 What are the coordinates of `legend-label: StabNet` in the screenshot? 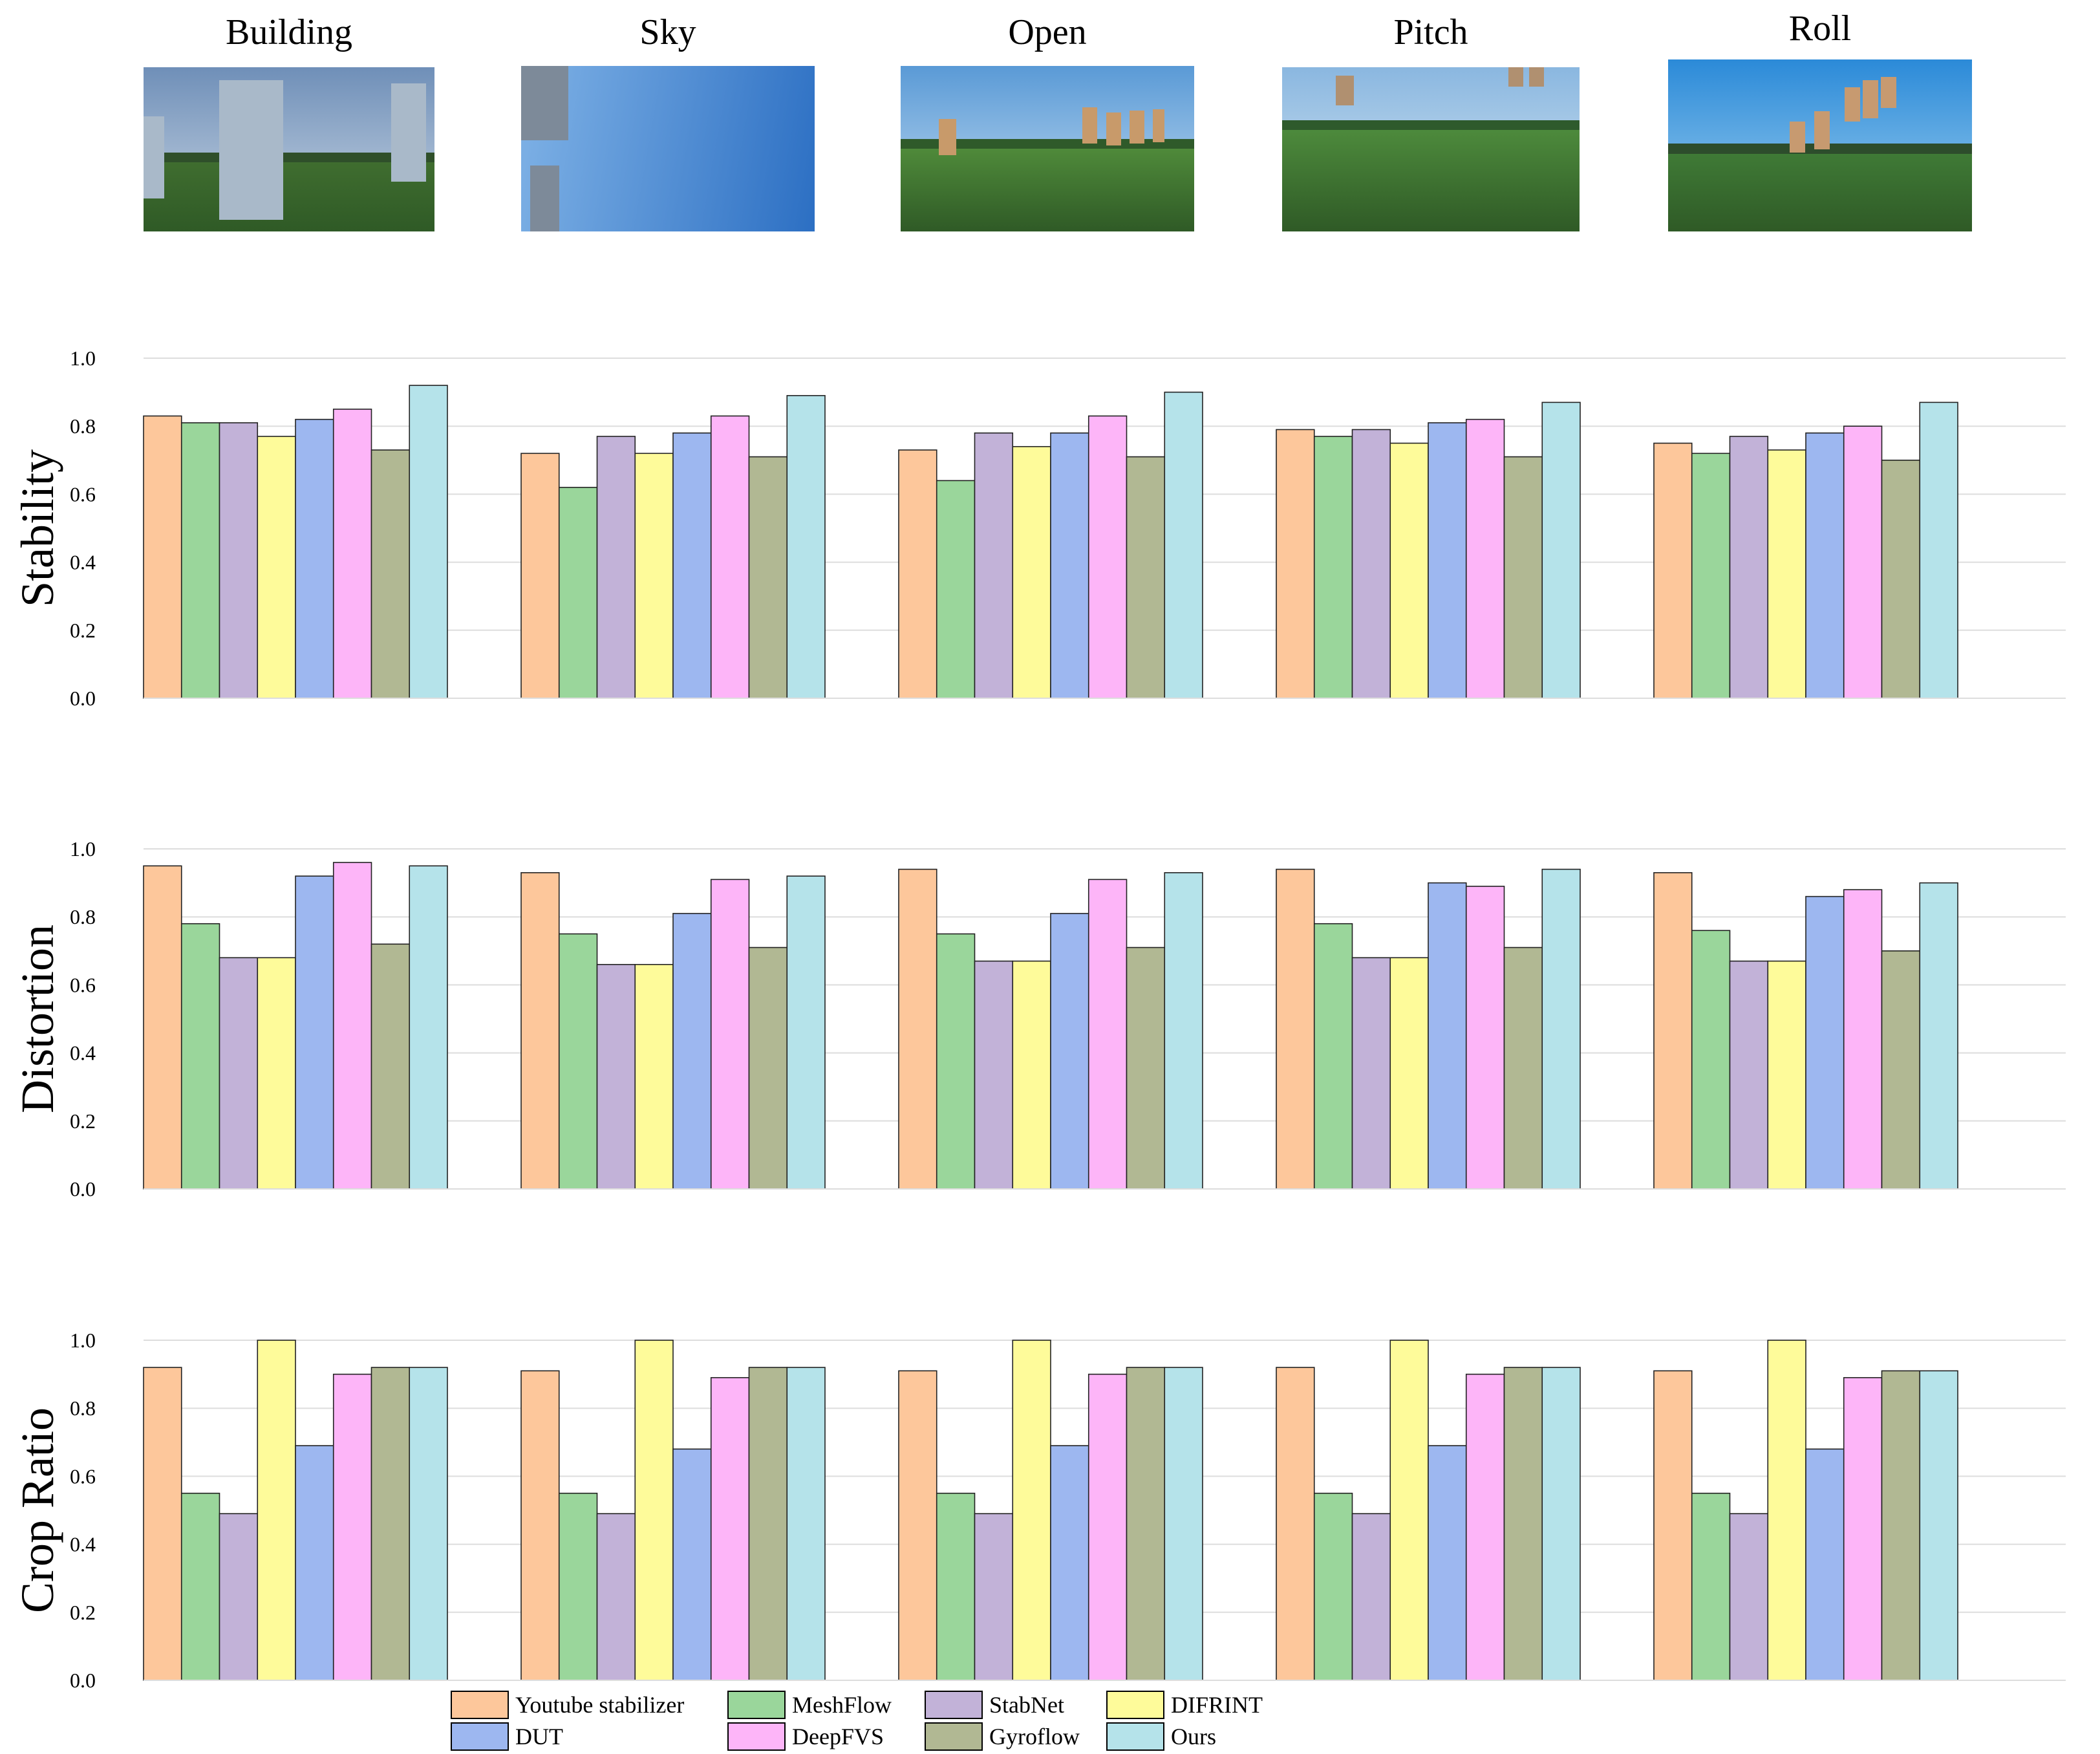 It's located at (1026, 1705).